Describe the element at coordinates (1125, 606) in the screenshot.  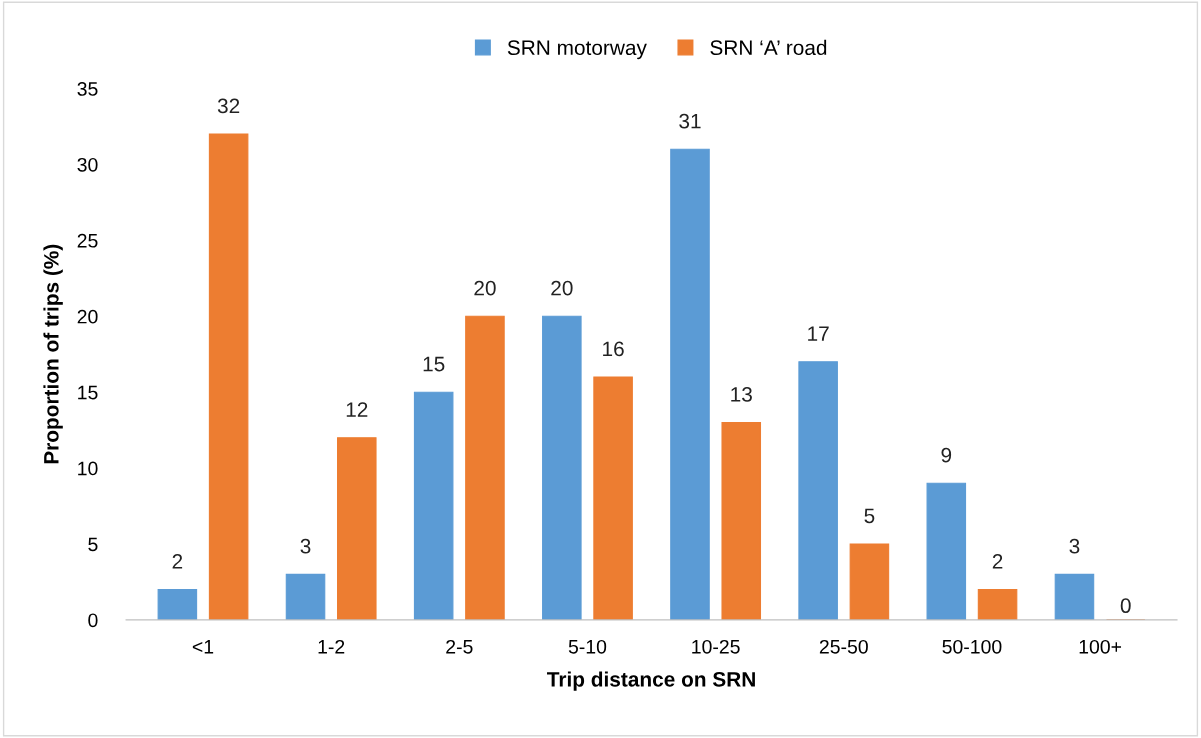
I see `data-label: 0` at that location.